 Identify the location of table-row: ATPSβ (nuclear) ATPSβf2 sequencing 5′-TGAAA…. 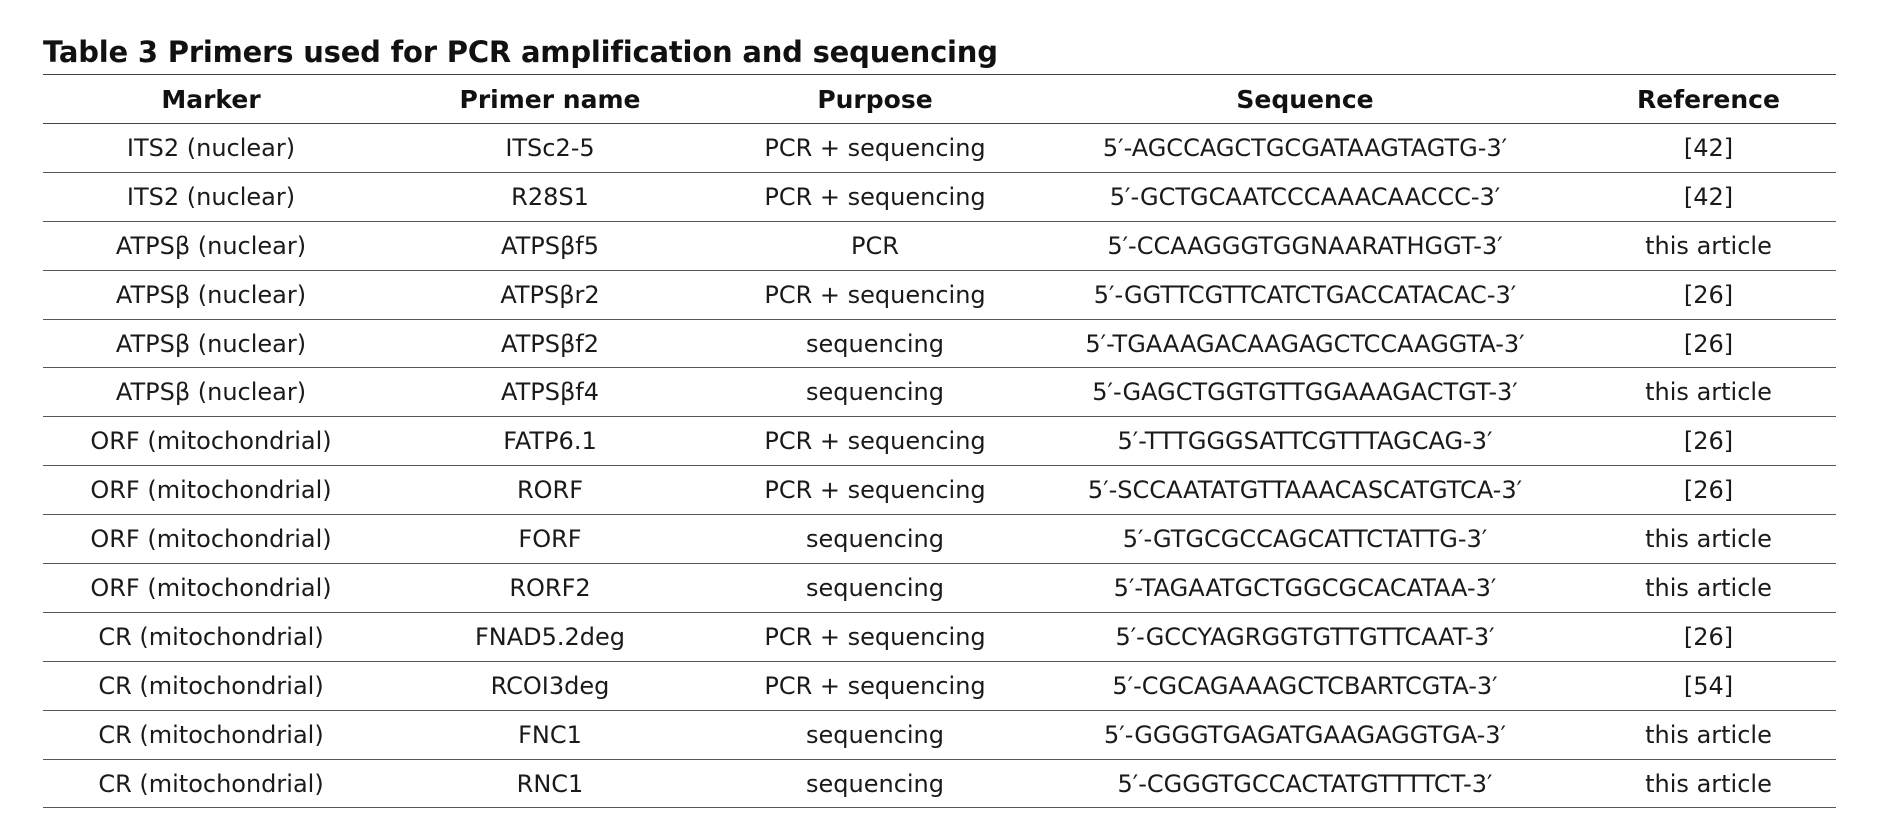
(939, 343).